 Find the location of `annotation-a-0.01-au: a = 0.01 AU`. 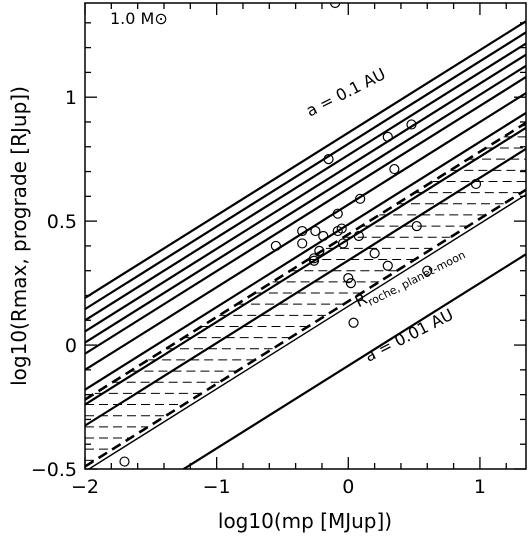

annotation-a-0.01-au: a = 0.01 AU is located at coordinates (409, 335).